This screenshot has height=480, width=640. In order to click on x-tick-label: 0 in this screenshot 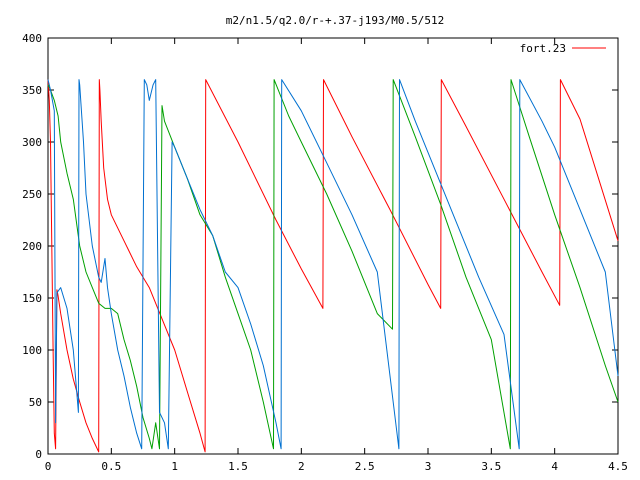, I will do `click(48, 466)`.